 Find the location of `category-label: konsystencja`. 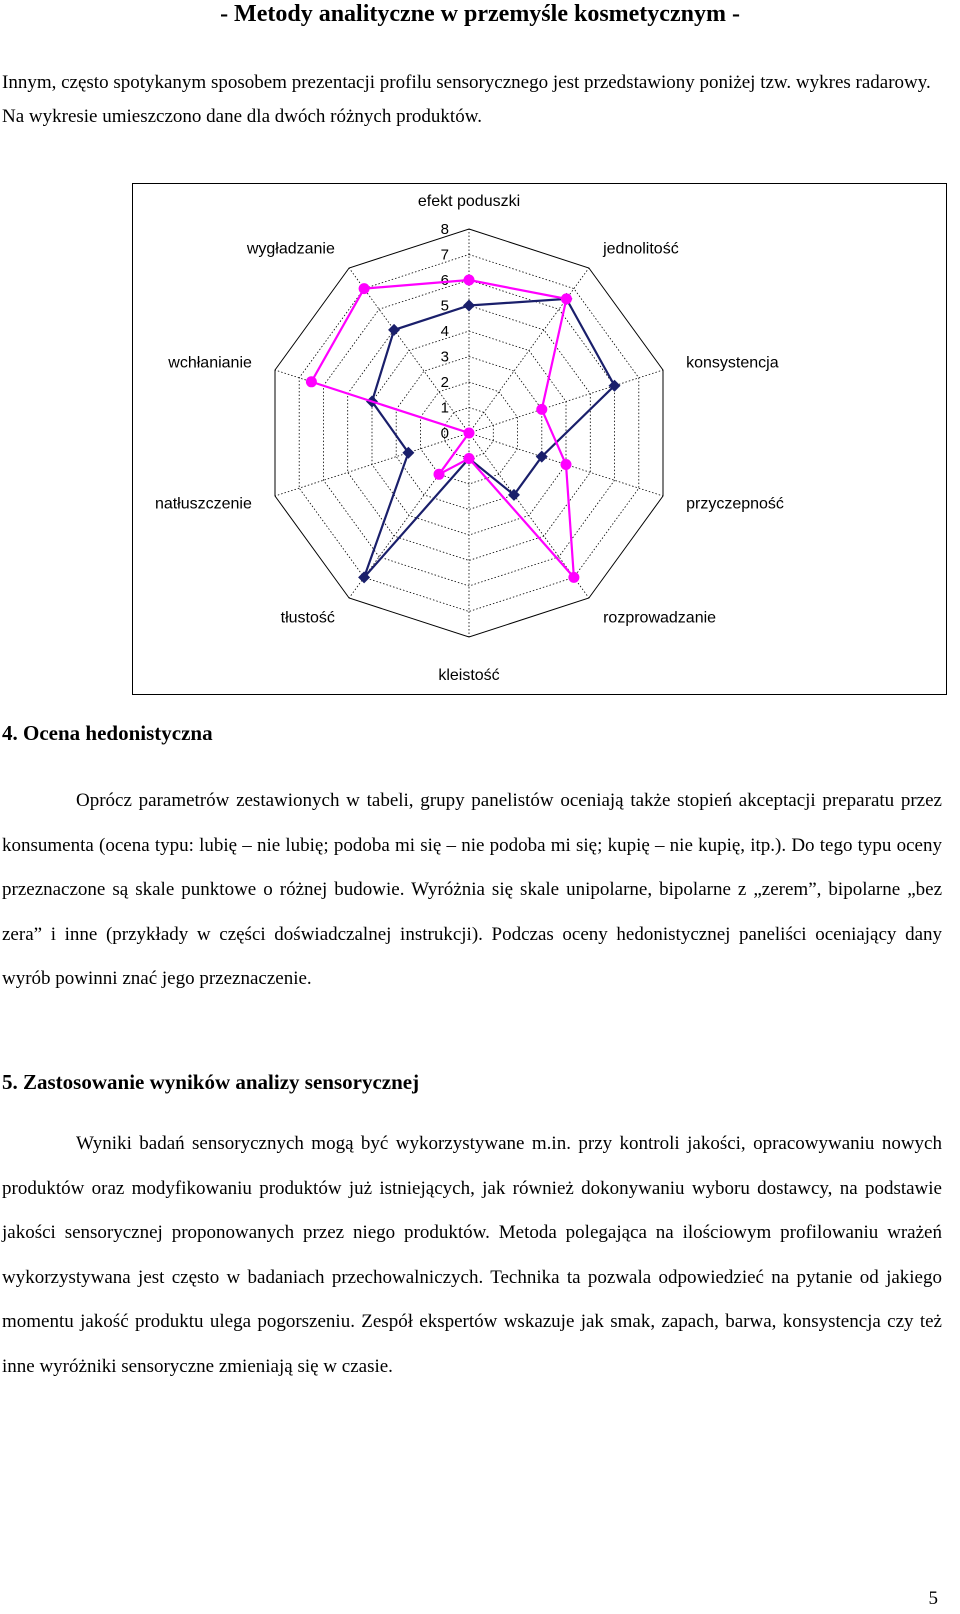

category-label: konsystencja is located at coordinates (732, 363).